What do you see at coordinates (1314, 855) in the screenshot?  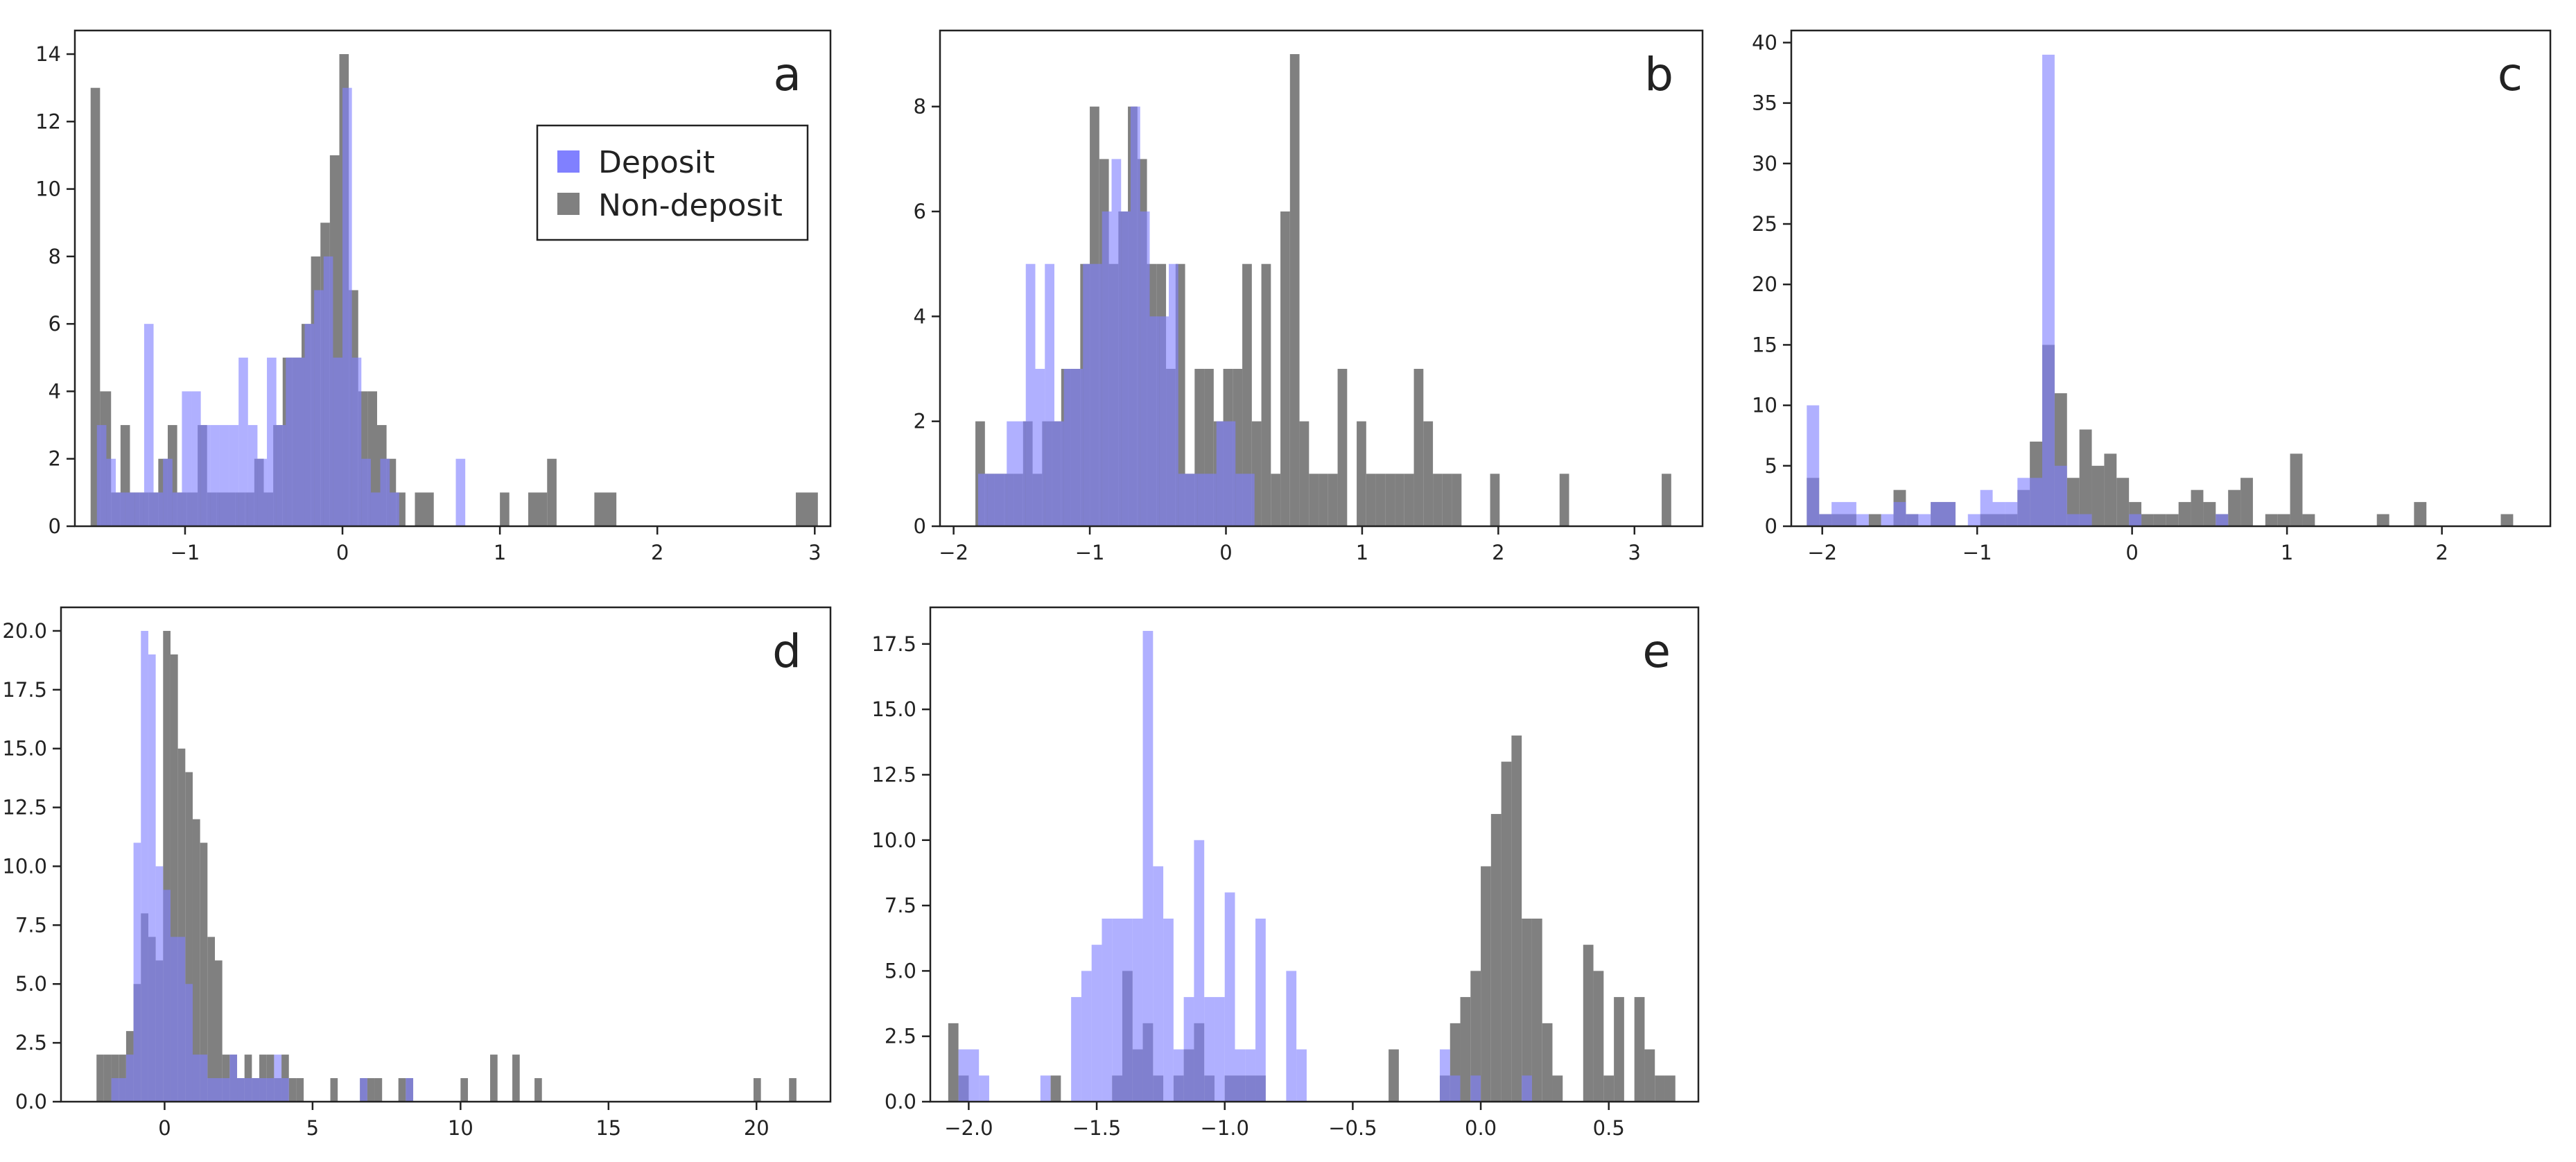 I see `panel-e-frame` at bounding box center [1314, 855].